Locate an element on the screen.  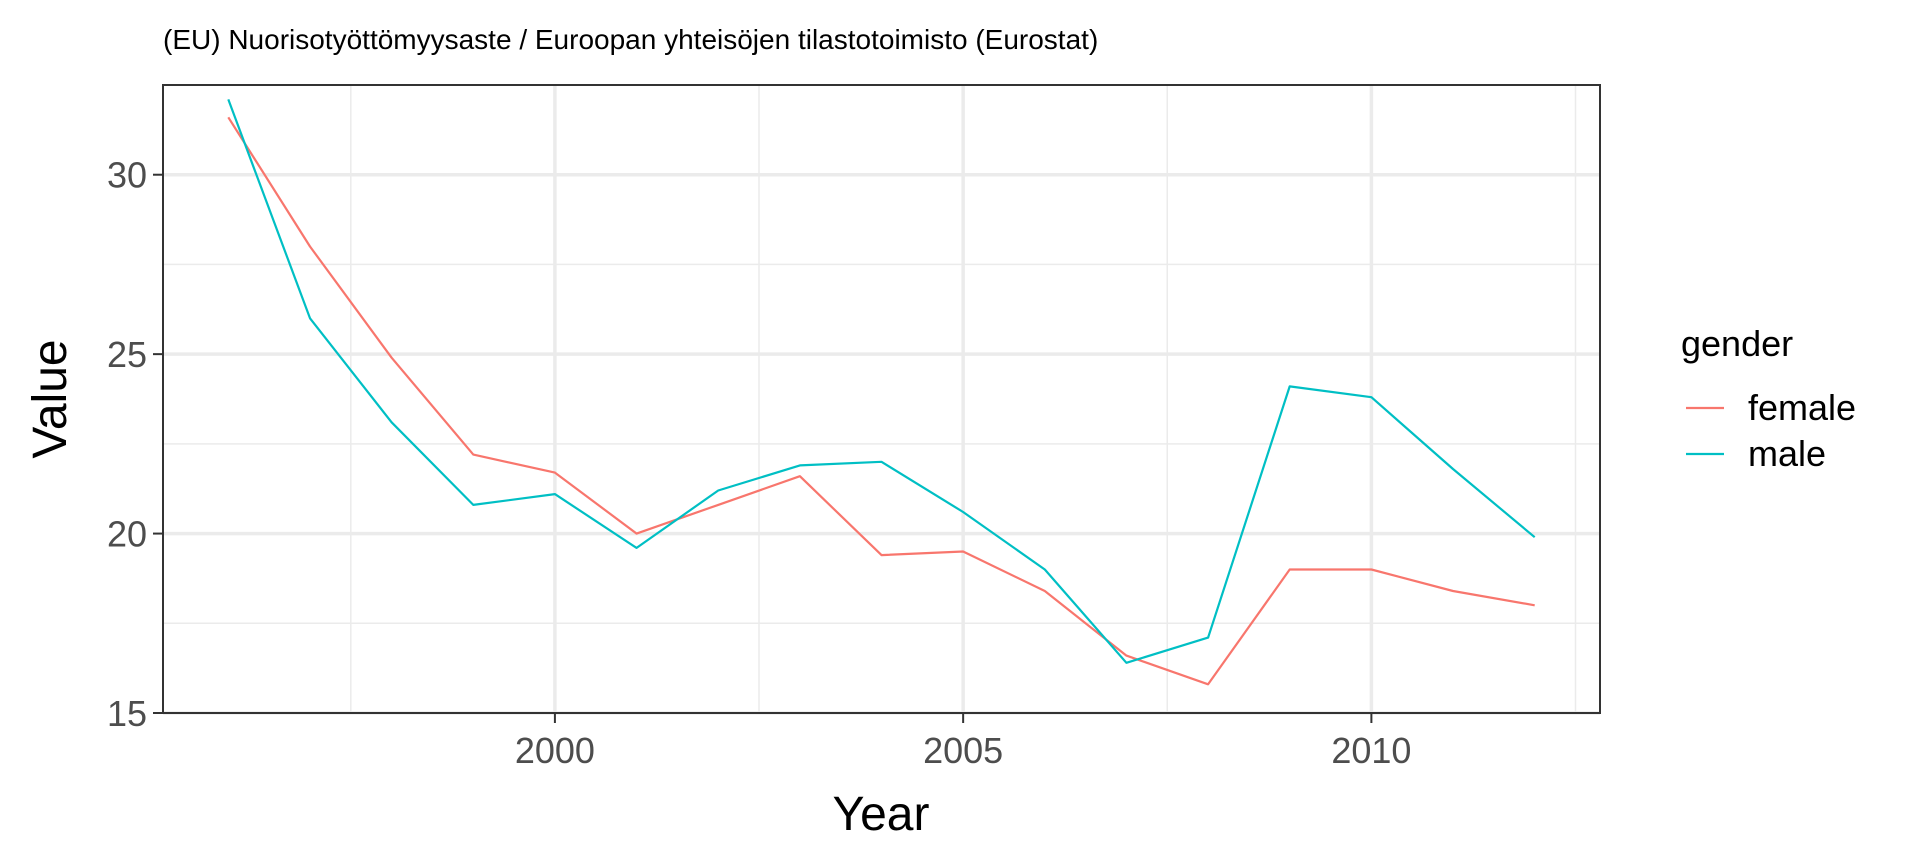
legend: gender female male is located at coordinates (1768, 398).